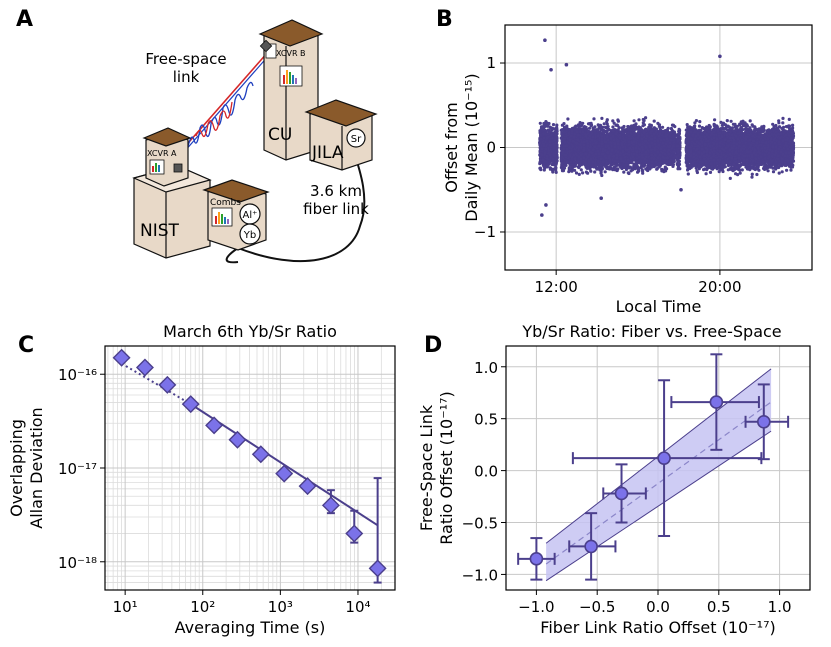 Image resolution: width=831 pixels, height=647 pixels. What do you see at coordinates (232, 255) in the screenshot?
I see `fiber-cable-stub` at bounding box center [232, 255].